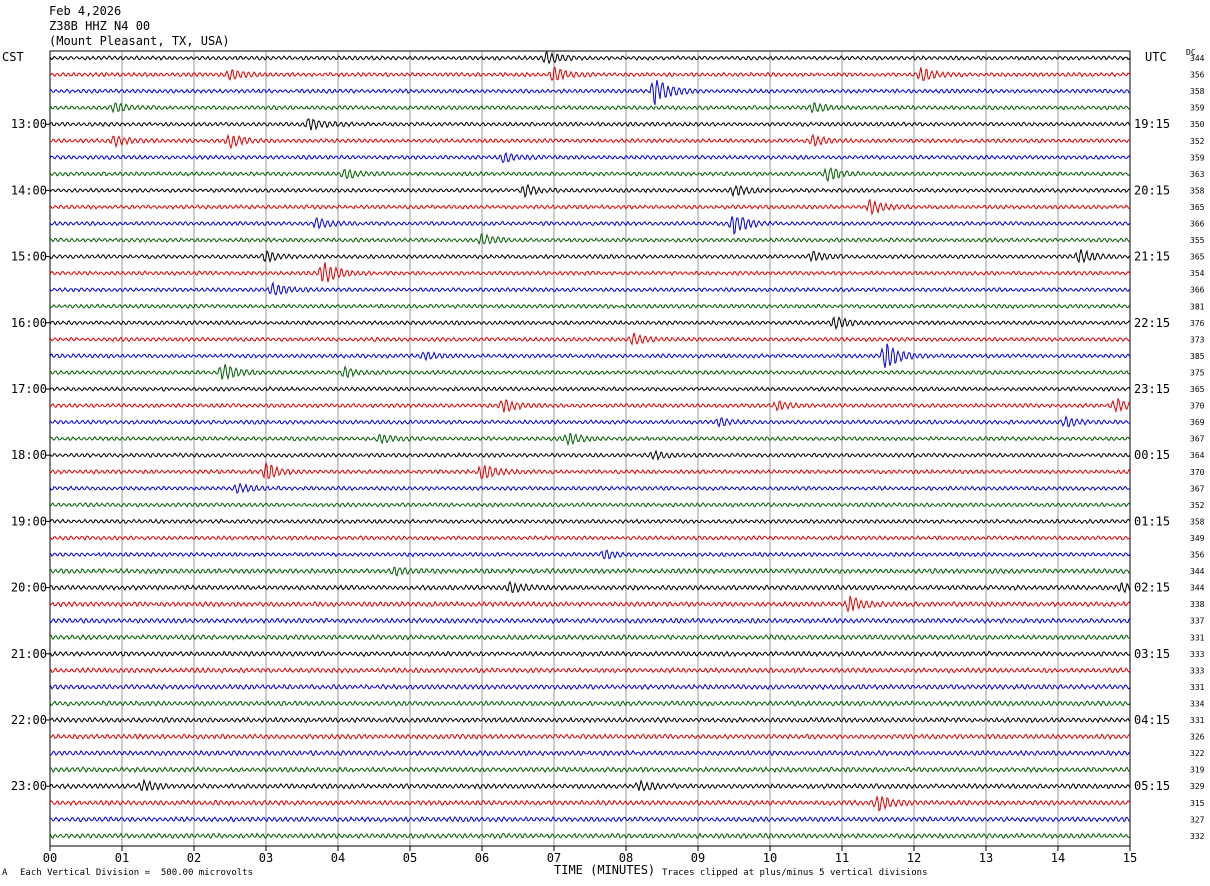  Describe the element at coordinates (13, 57) in the screenshot. I see `left-timezone-label: CST` at that location.